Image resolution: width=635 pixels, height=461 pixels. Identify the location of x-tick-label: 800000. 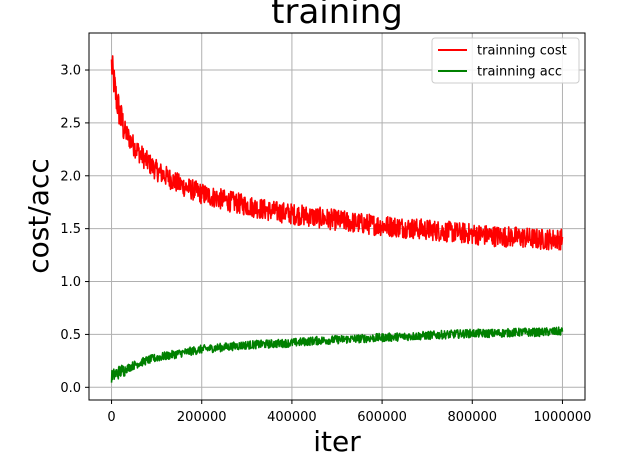
(472, 417).